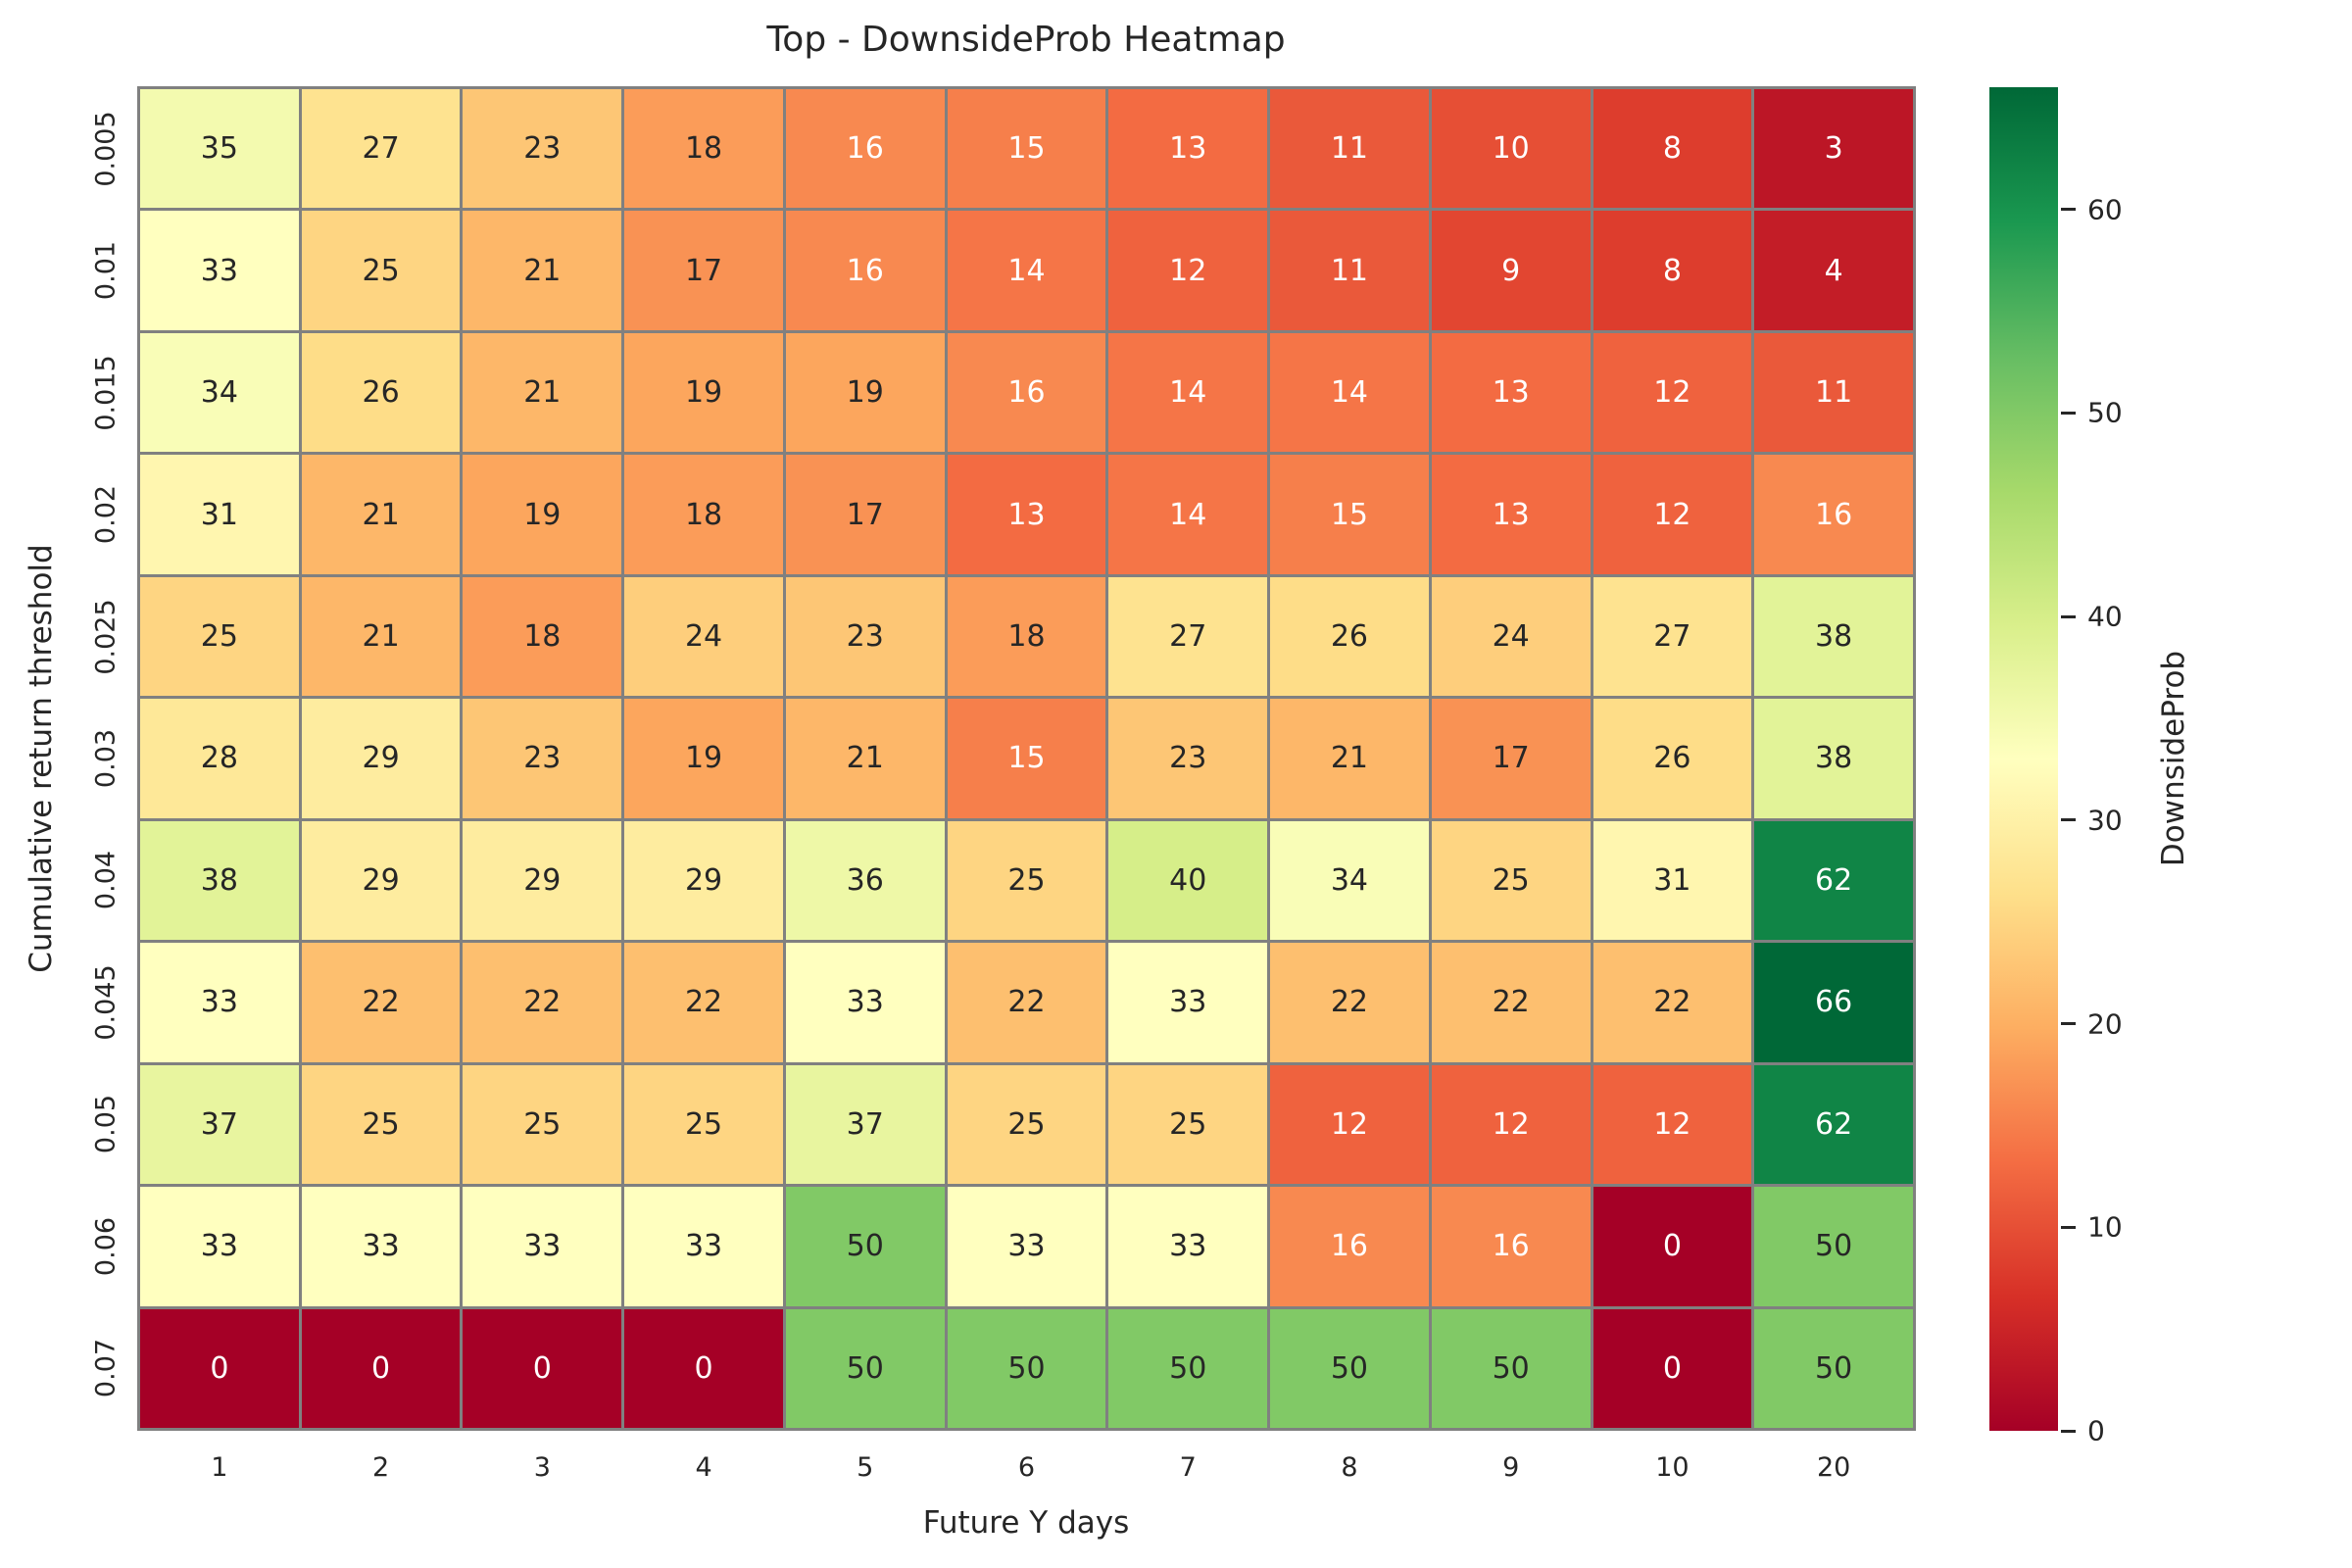  I want to click on y-tick-label: 0.015, so click(106, 392).